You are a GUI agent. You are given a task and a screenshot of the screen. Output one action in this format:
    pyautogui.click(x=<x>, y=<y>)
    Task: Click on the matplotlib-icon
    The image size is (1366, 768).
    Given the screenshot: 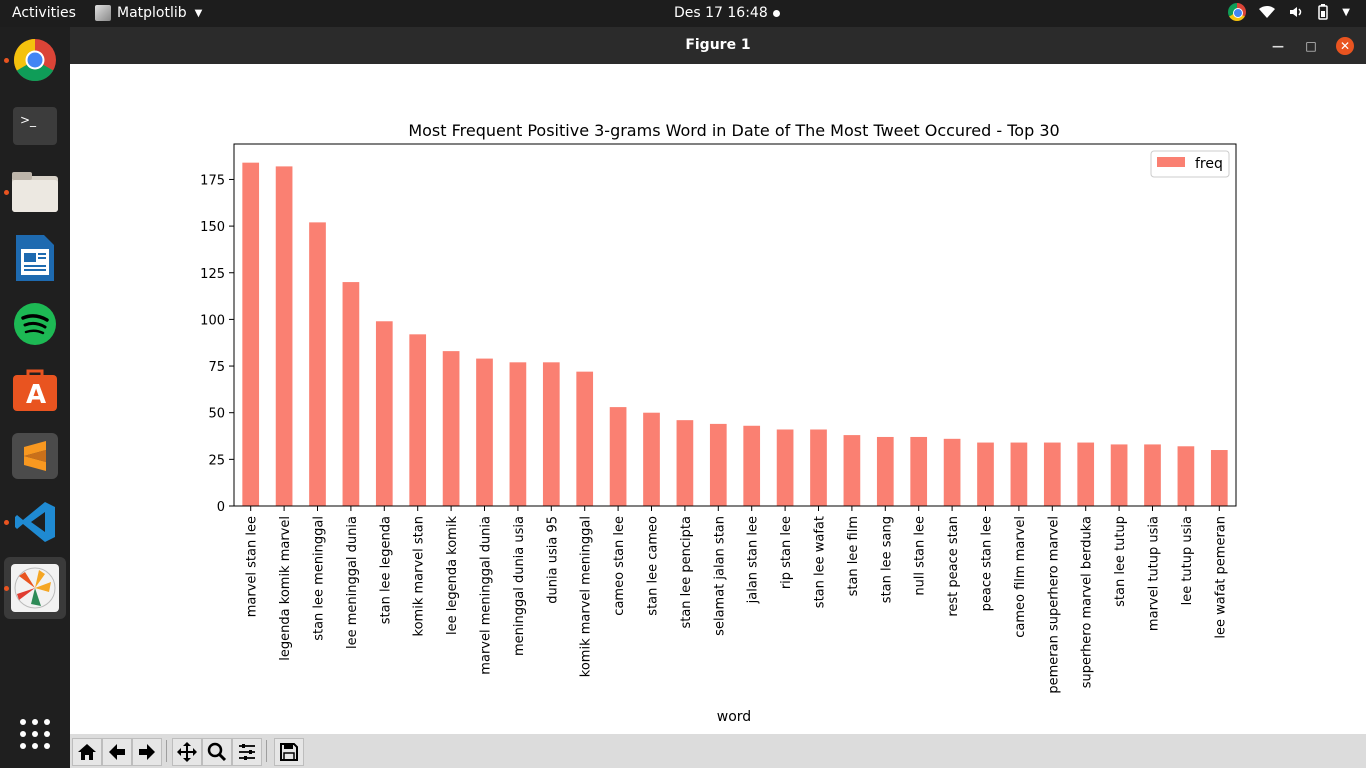 What is the action you would take?
    pyautogui.click(x=35, y=588)
    